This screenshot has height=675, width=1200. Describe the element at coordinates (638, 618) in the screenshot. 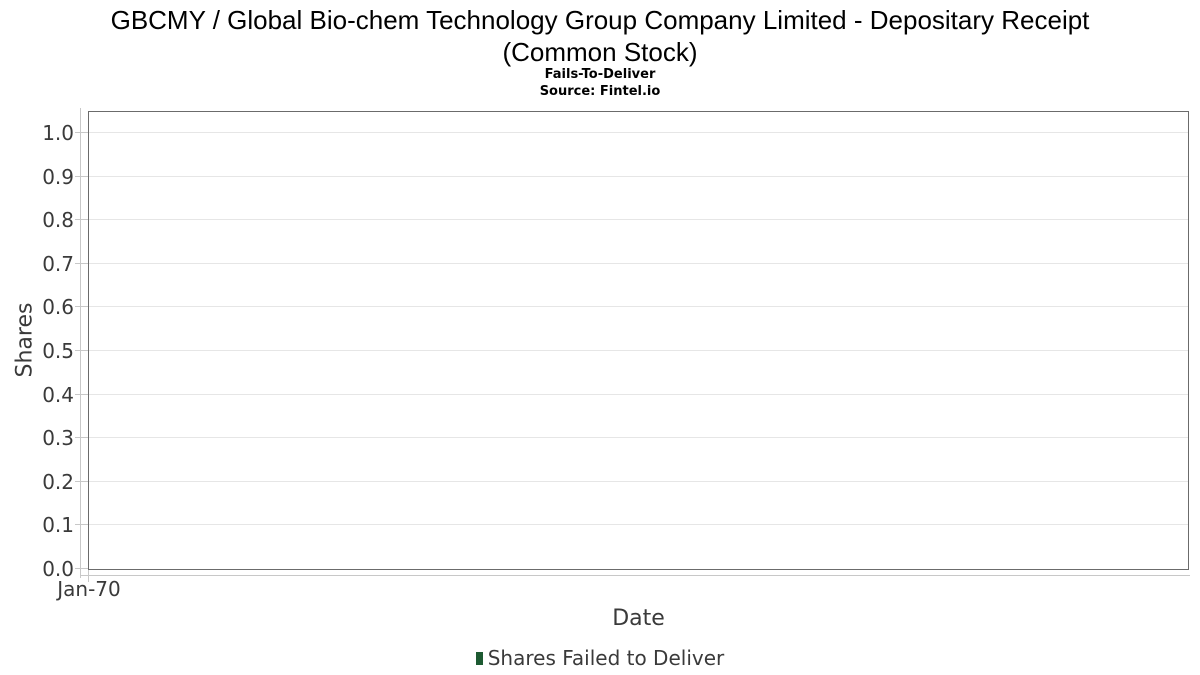

I see `x-axis-title: Date` at that location.